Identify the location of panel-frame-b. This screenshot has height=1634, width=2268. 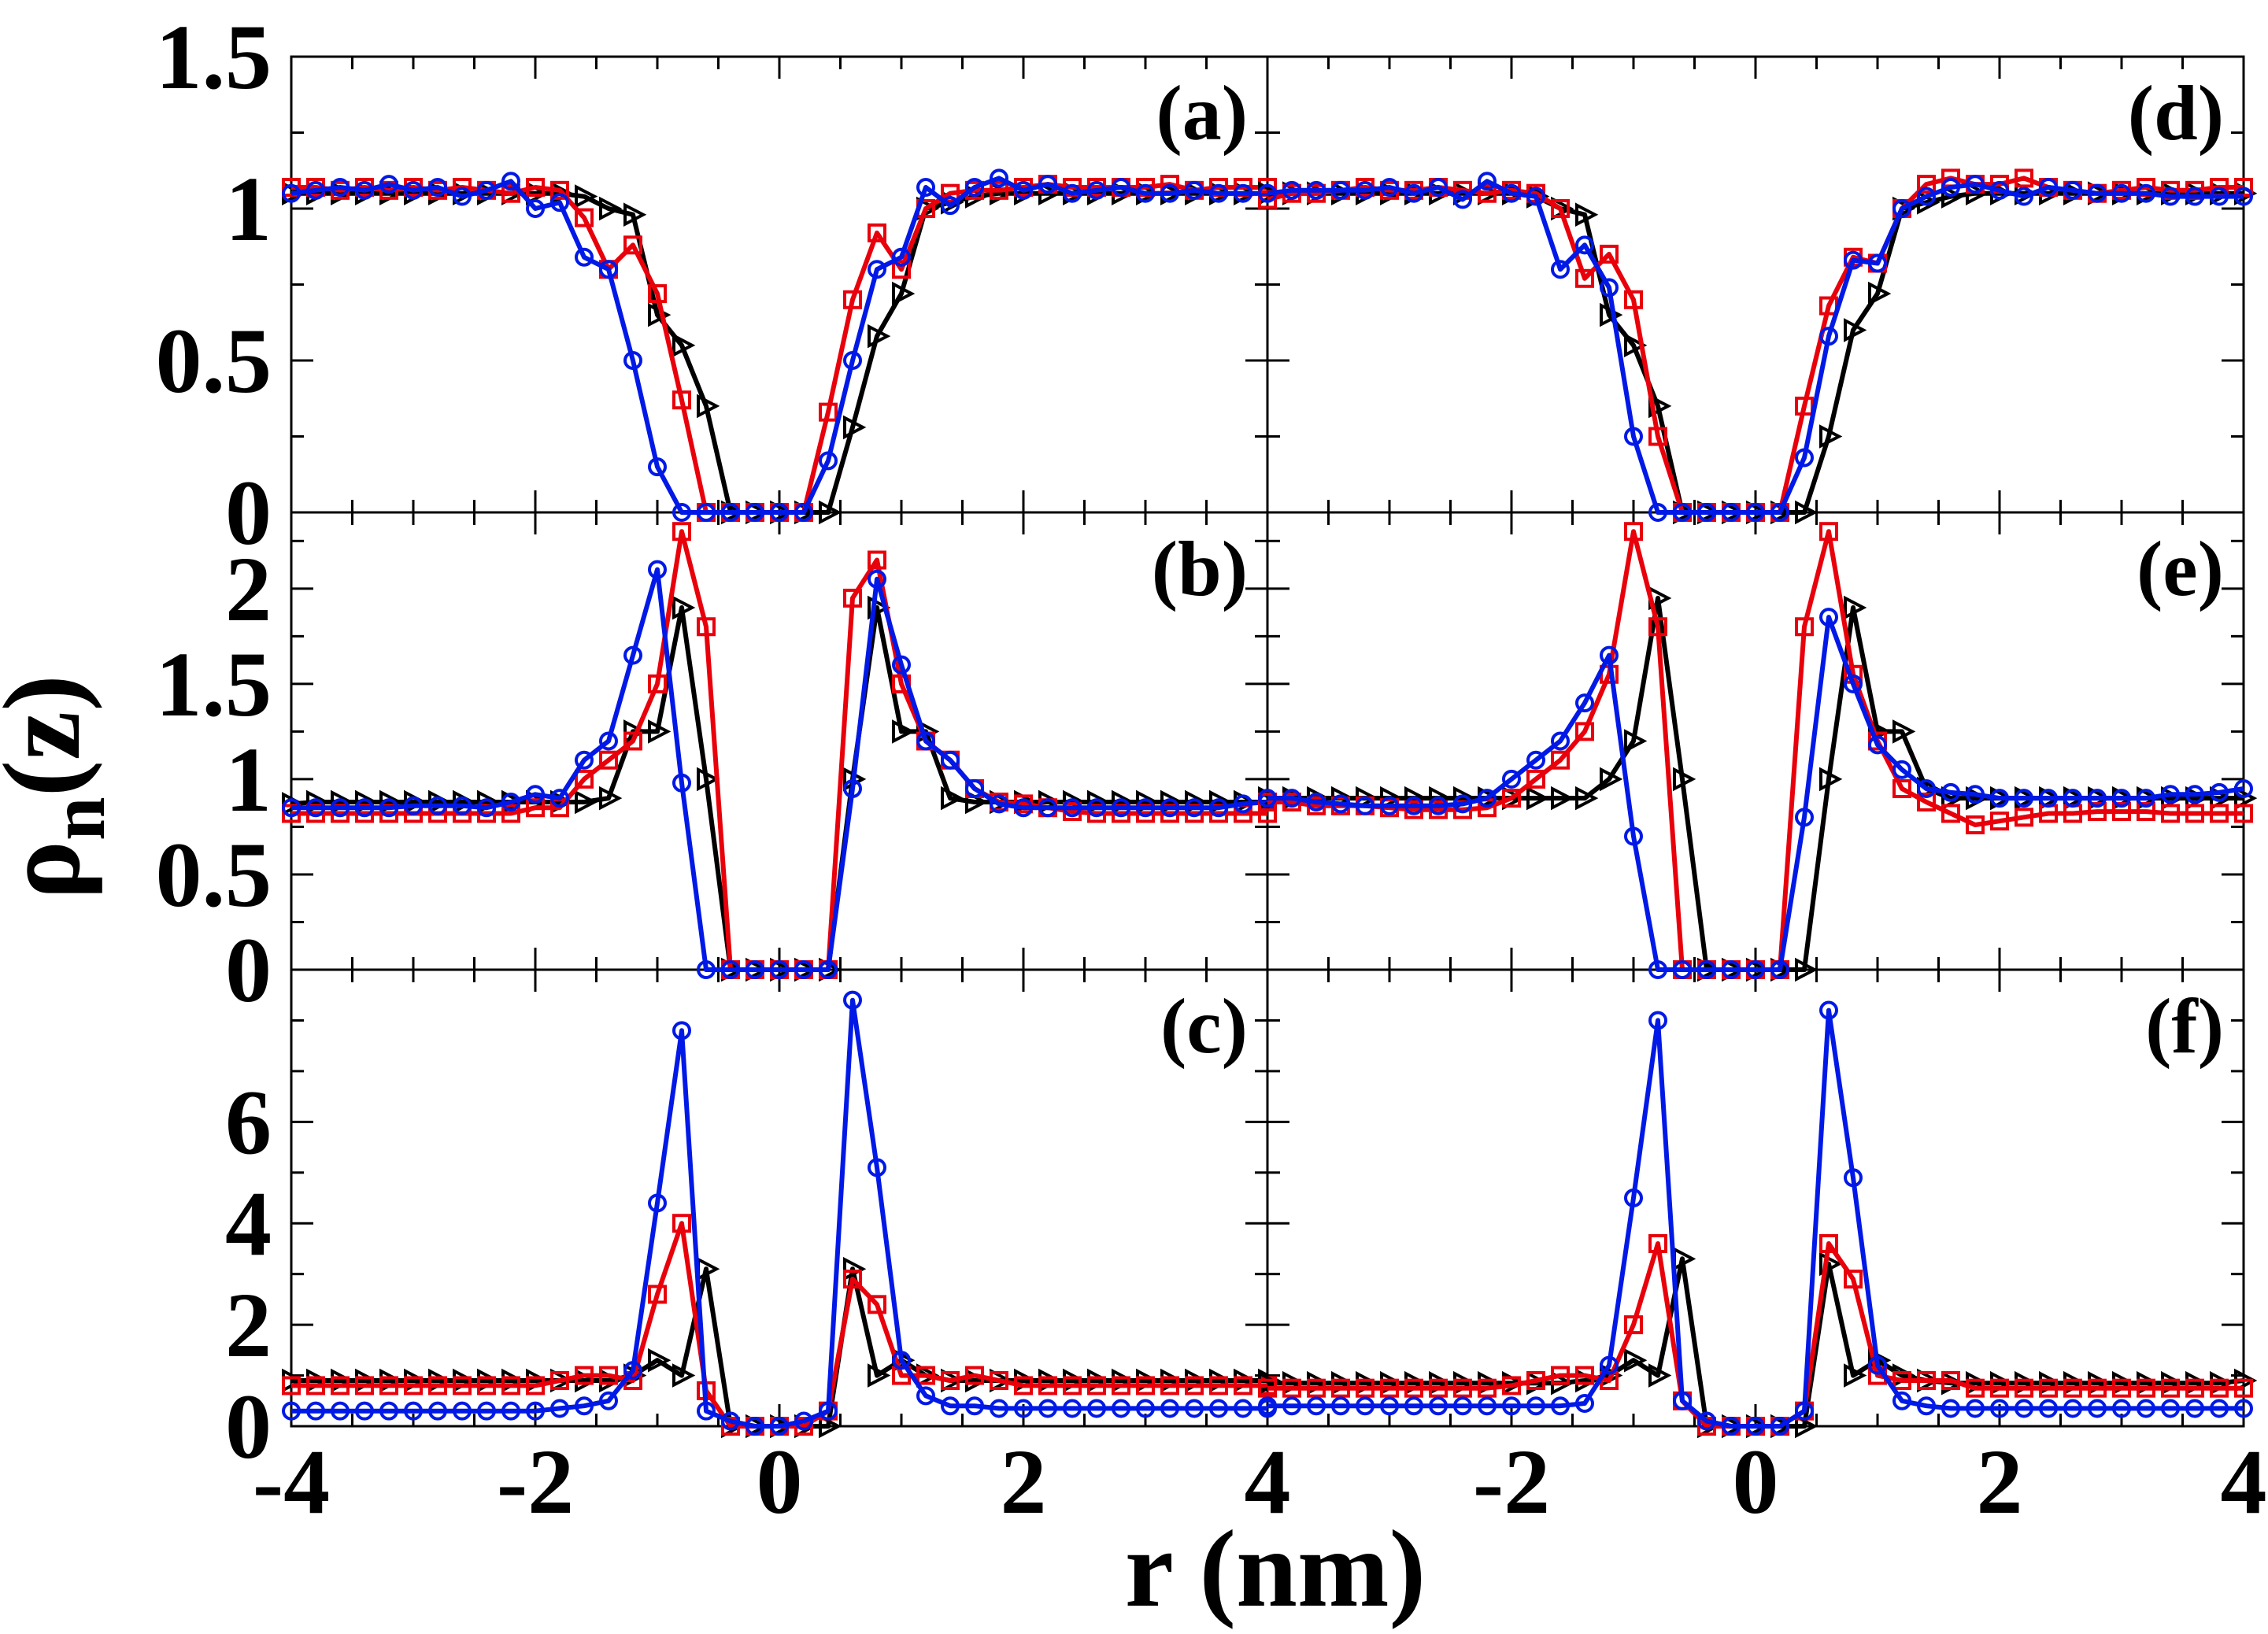
(779, 741).